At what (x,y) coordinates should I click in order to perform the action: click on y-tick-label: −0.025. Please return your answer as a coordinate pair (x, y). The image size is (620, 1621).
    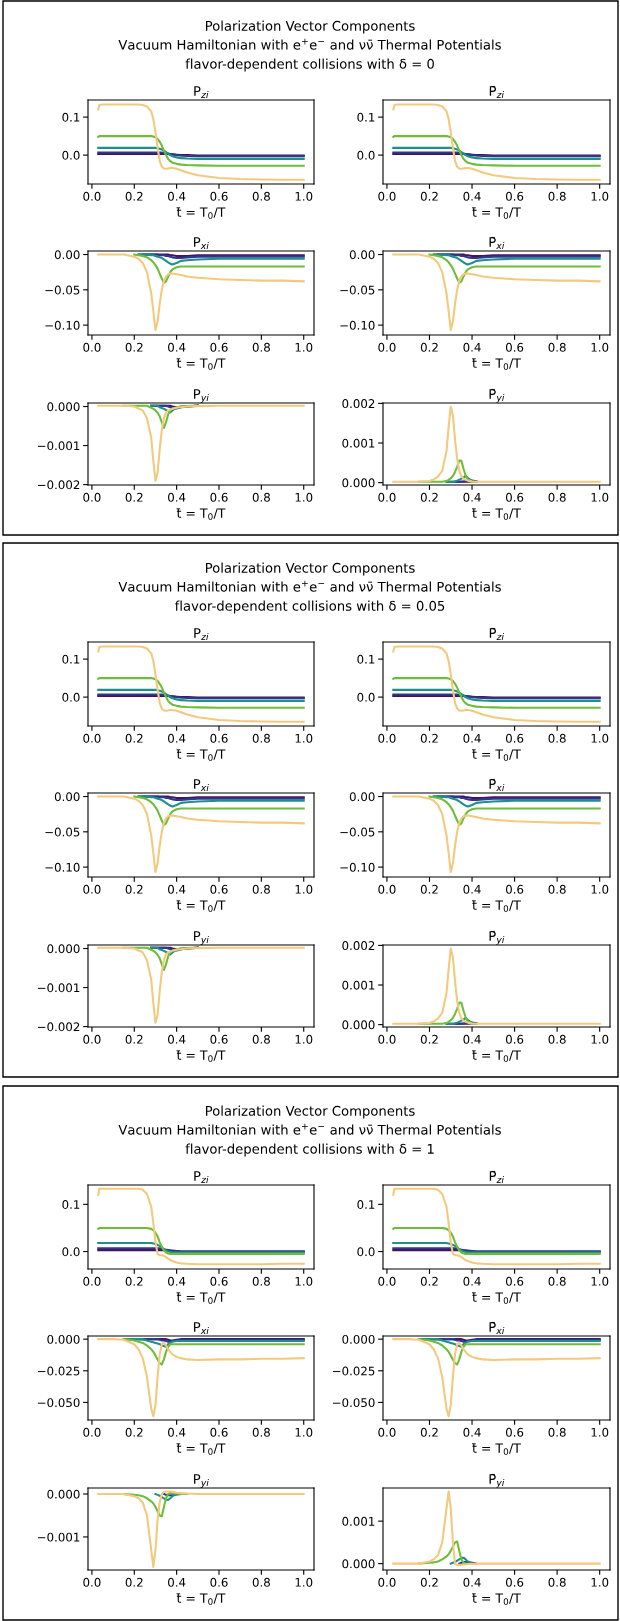
    Looking at the image, I should click on (353, 1371).